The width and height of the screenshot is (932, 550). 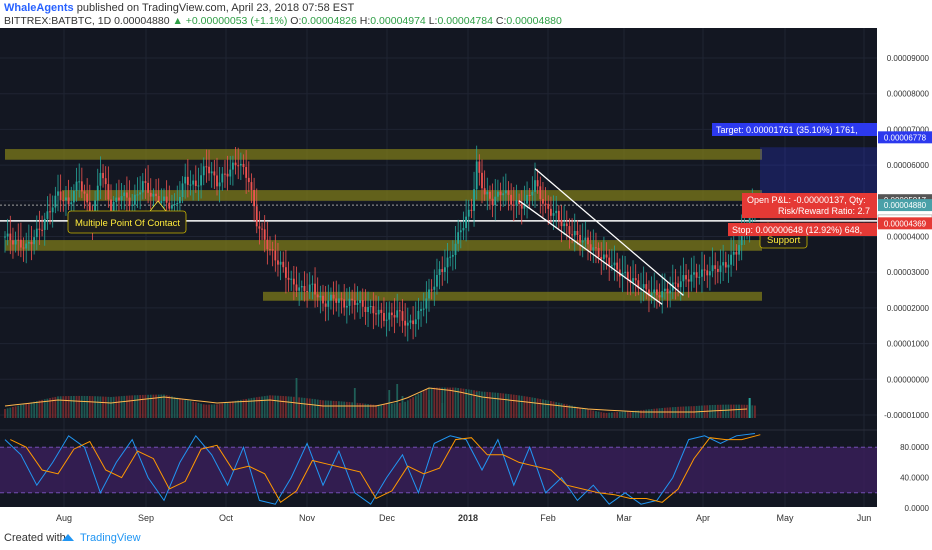 I want to click on tradingview-brand: TradingView, so click(x=110, y=538).